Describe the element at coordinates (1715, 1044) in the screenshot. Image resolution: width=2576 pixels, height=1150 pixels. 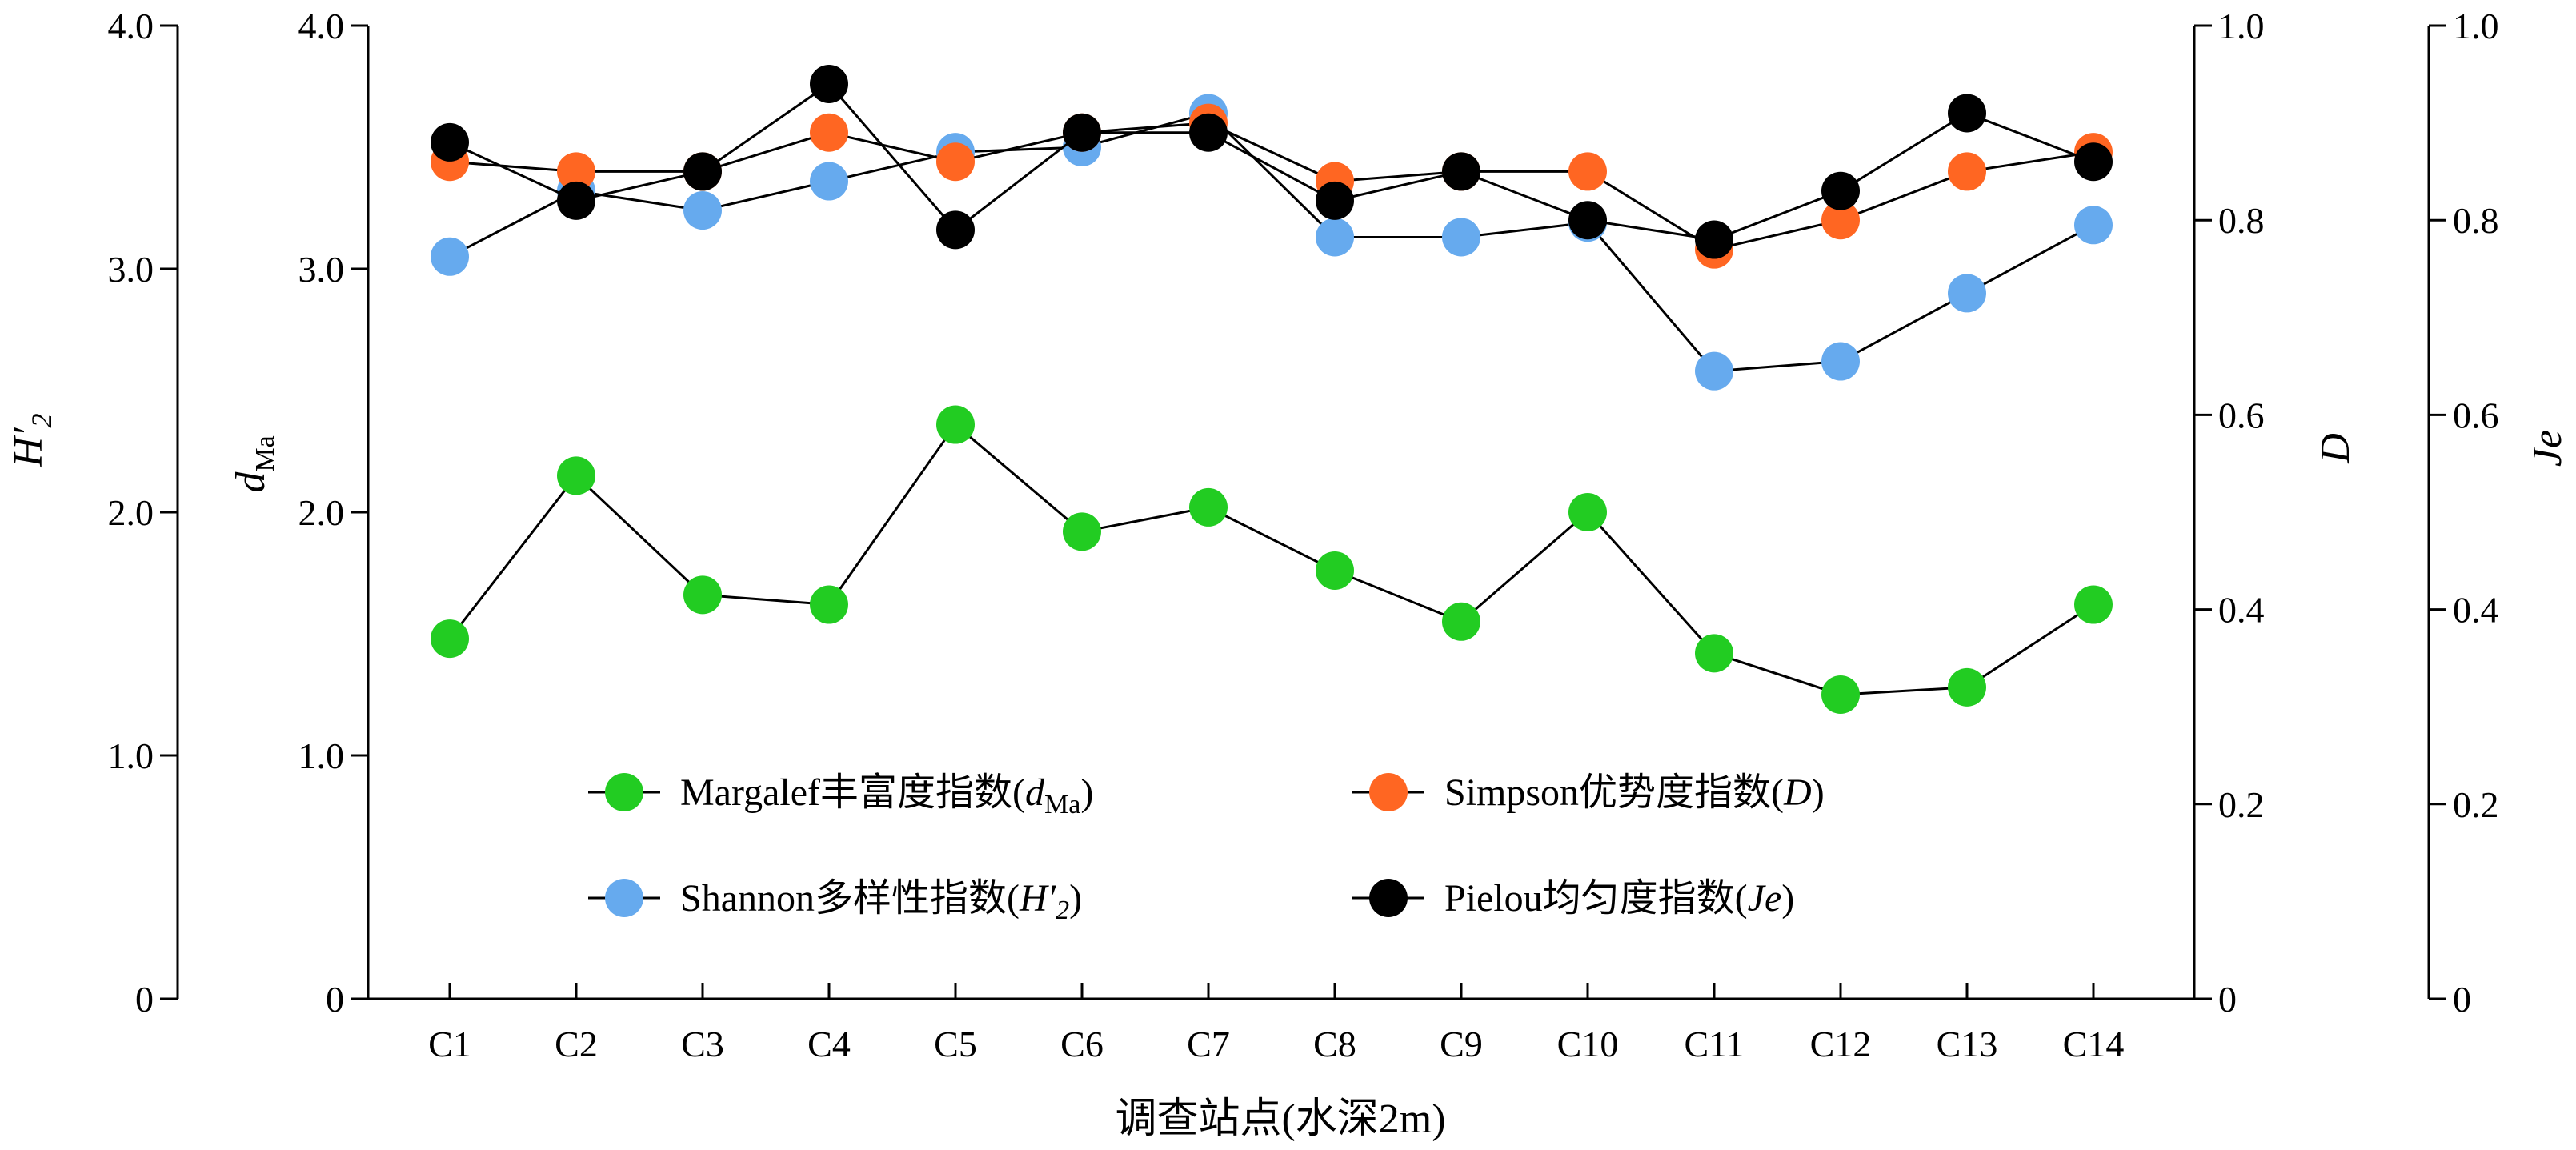
I see `axis-x-tick-label: C11` at that location.